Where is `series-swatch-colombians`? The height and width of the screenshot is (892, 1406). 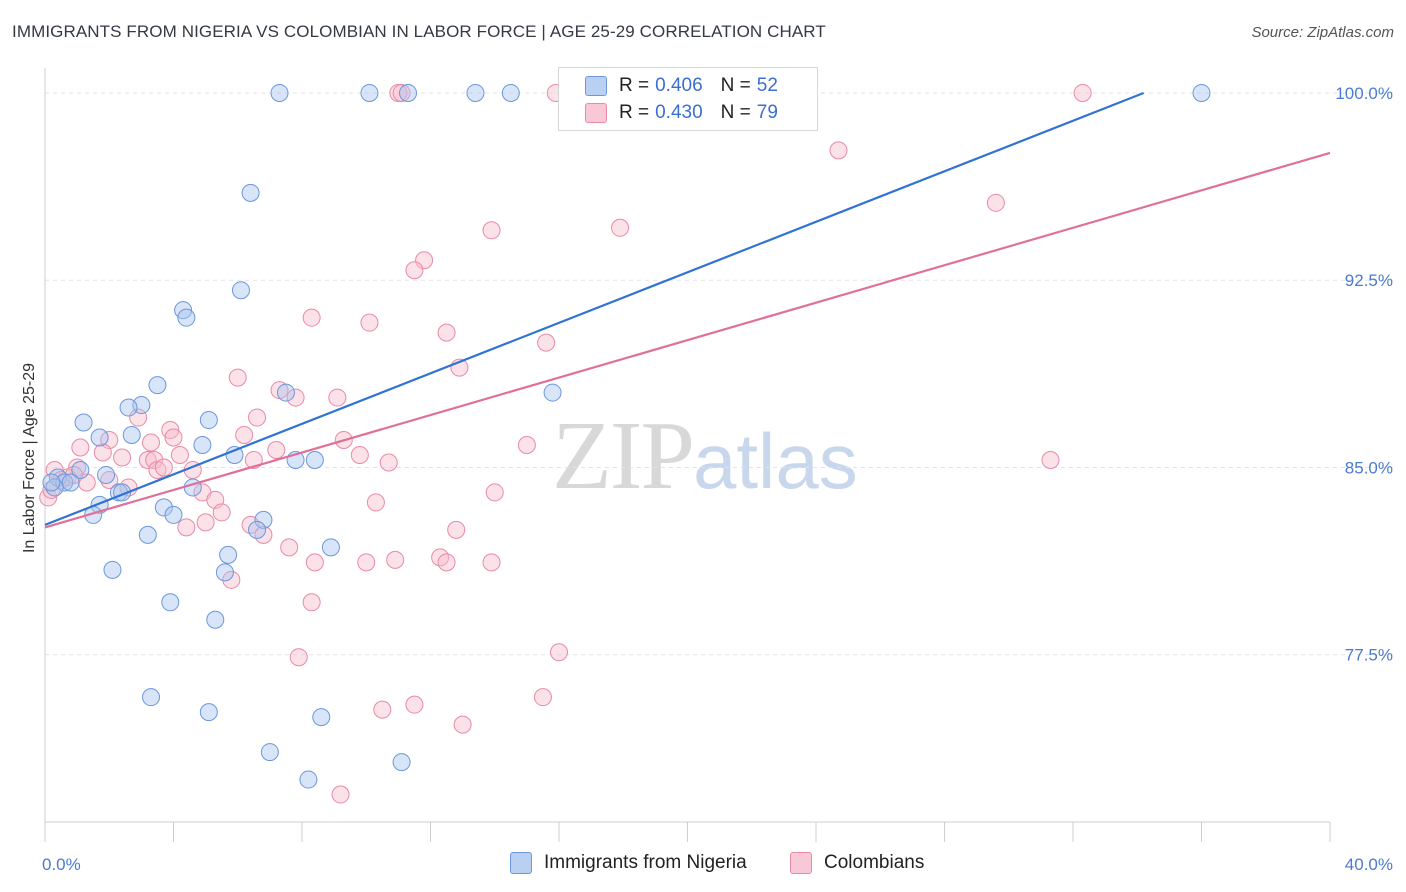 series-swatch-colombians is located at coordinates (801, 863).